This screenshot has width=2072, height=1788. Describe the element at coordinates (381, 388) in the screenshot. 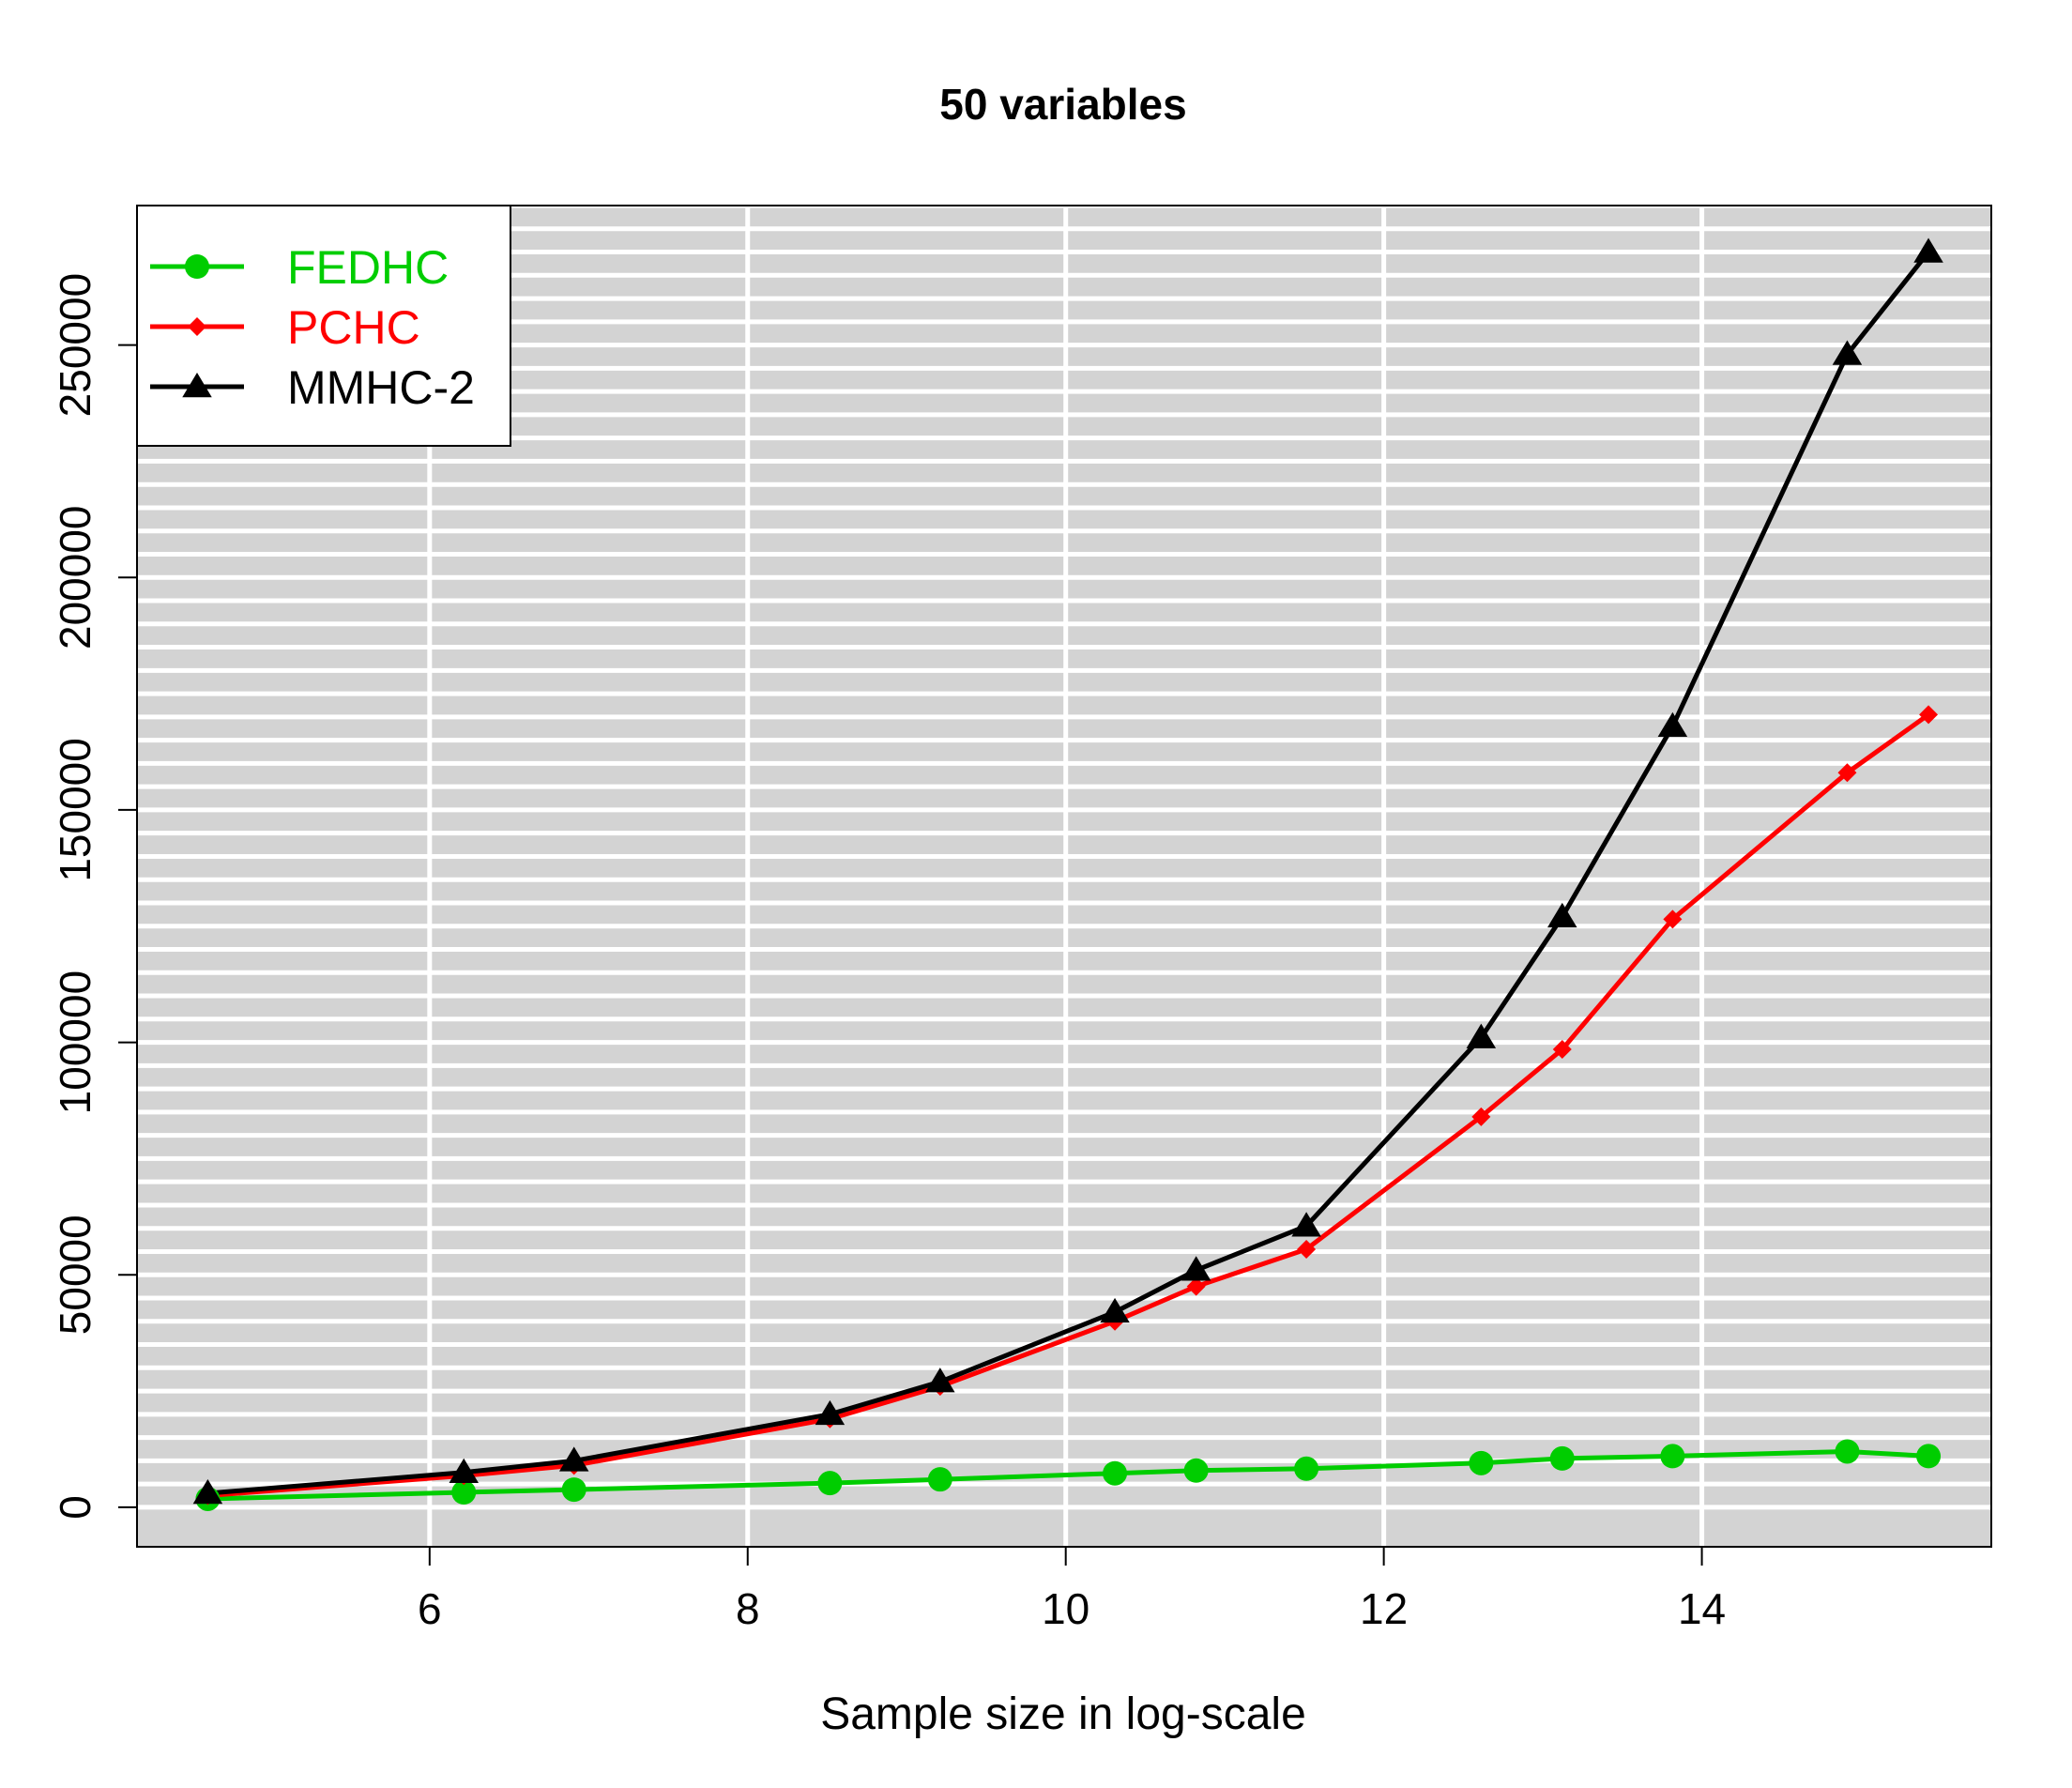

I see `legend-label-mmhc-2: MMHC-2` at that location.